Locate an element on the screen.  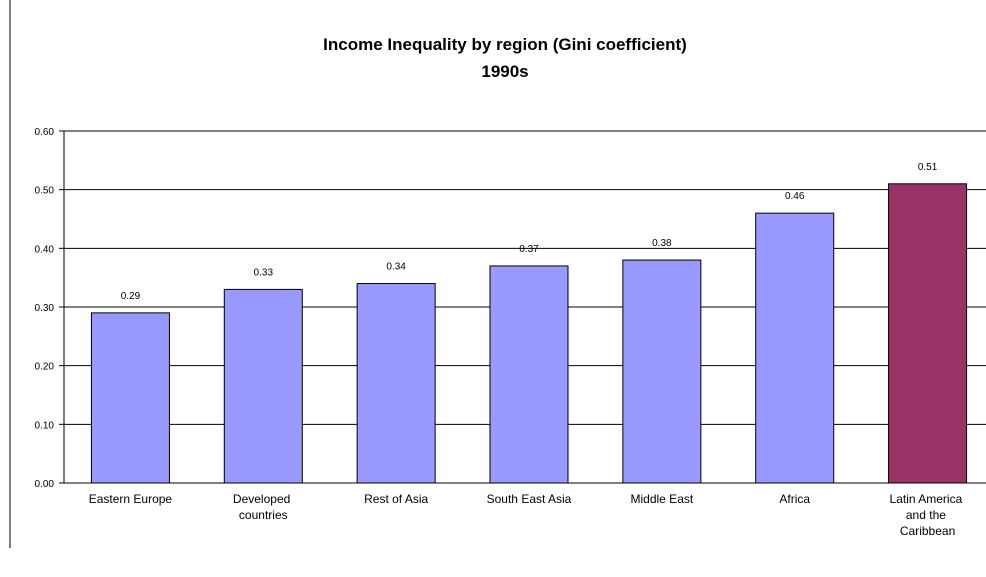
x-tick-label: Developed countries is located at coordinates (263, 507).